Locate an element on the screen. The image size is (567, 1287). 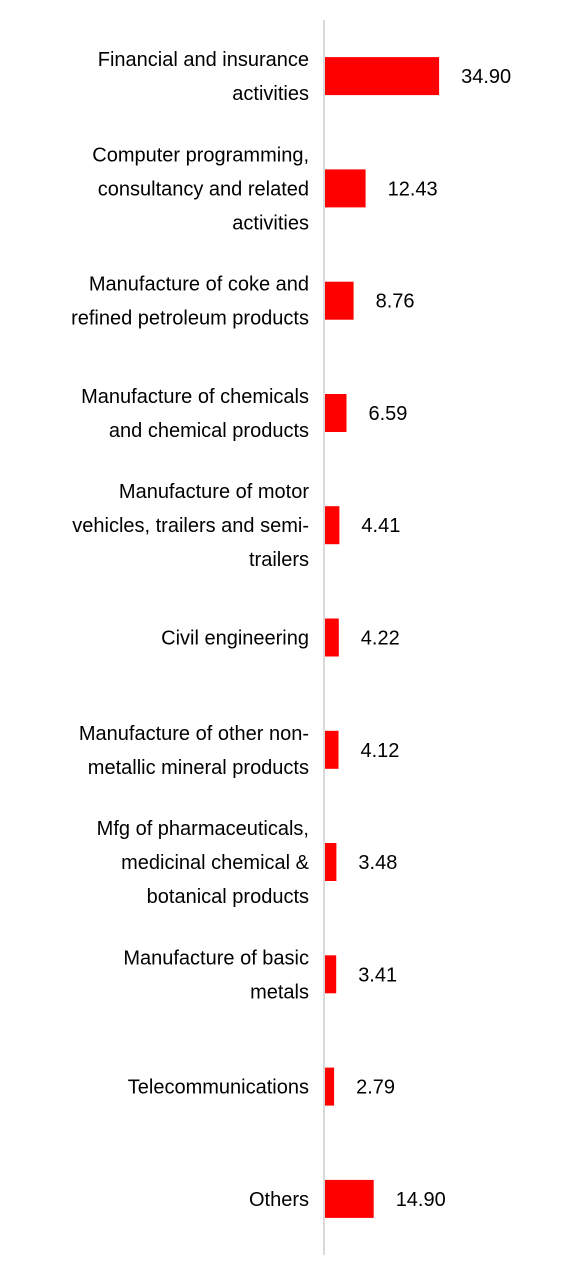
category-label-10: Others is located at coordinates (279, 1200).